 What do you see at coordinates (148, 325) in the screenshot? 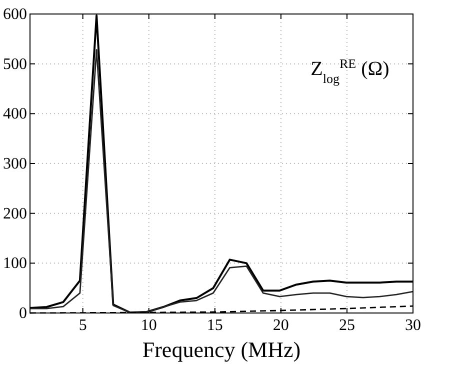
I see `x-tick-label: 10` at bounding box center [148, 325].